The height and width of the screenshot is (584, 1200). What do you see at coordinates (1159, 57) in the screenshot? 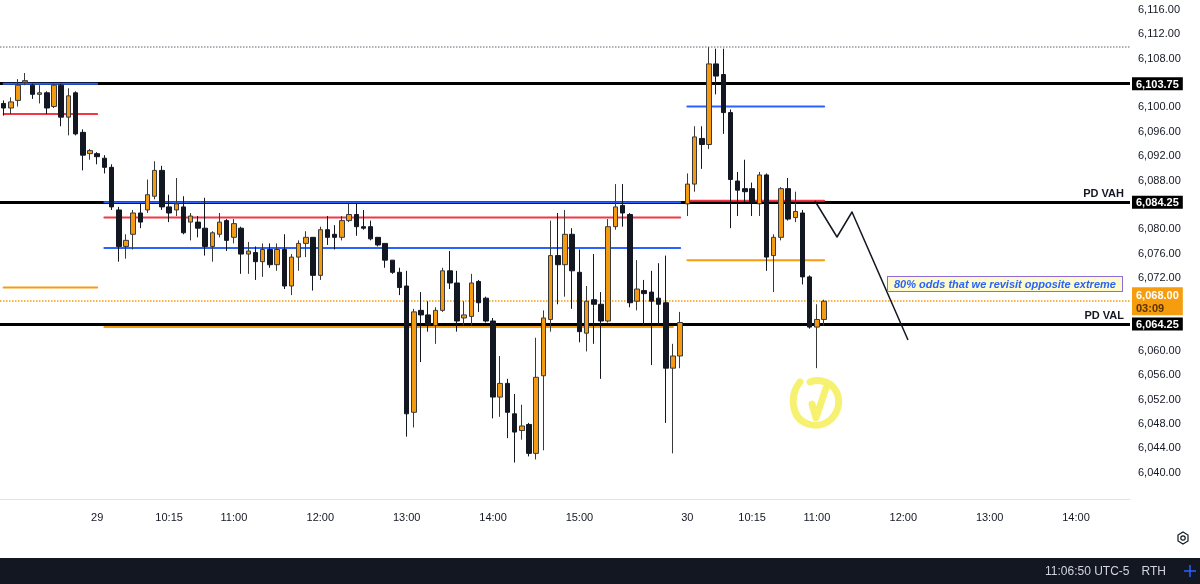
I see `y-tick-label: 6,108.00` at bounding box center [1159, 57].